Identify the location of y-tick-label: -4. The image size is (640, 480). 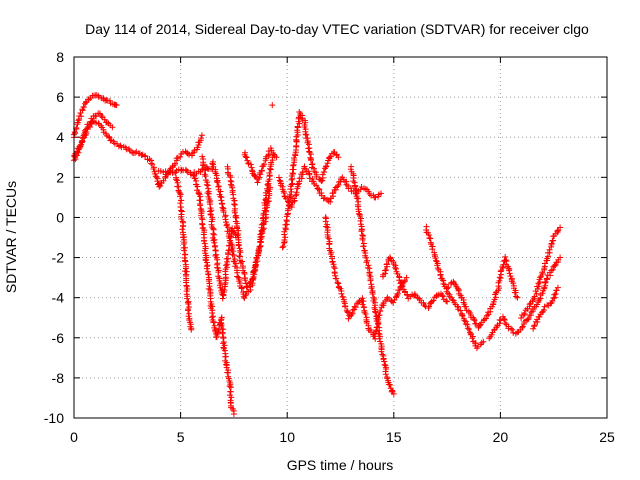
(58, 298).